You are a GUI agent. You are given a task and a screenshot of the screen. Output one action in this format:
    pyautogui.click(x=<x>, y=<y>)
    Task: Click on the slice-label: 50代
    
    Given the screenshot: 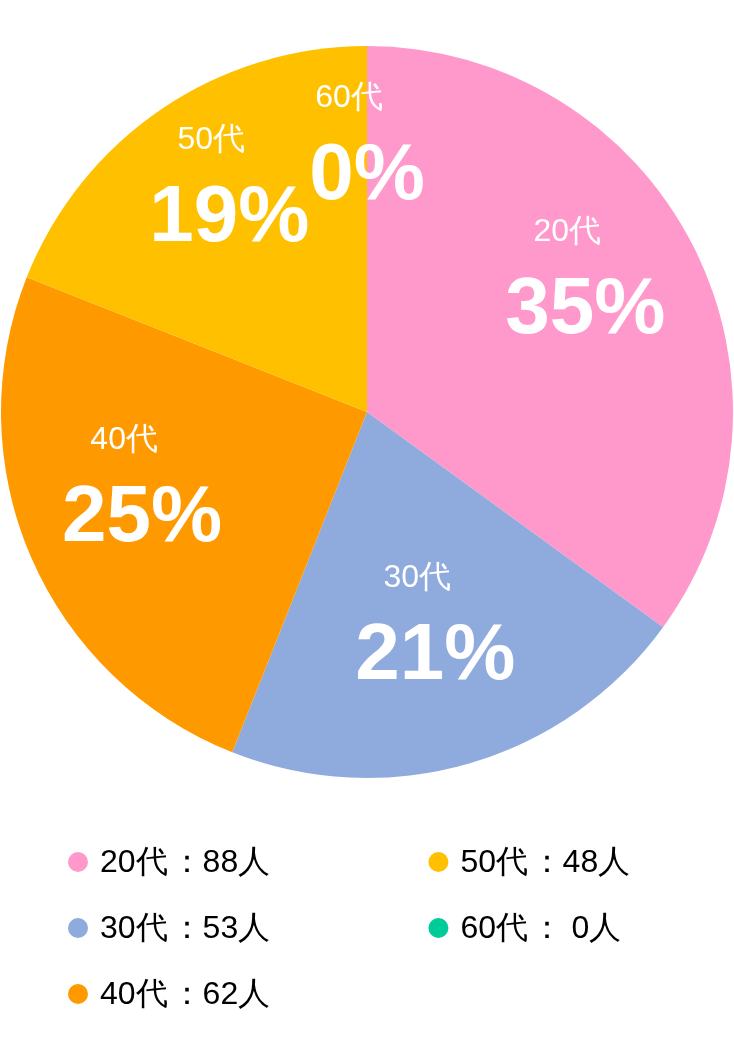 What is the action you would take?
    pyautogui.click(x=211, y=138)
    